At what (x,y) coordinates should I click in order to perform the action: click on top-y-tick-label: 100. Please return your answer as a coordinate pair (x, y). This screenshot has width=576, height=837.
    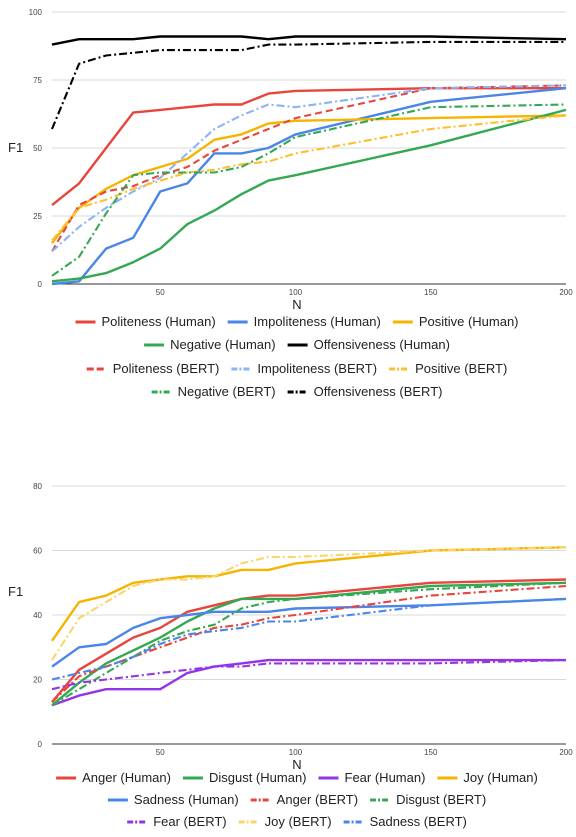
    Looking at the image, I should click on (36, 12).